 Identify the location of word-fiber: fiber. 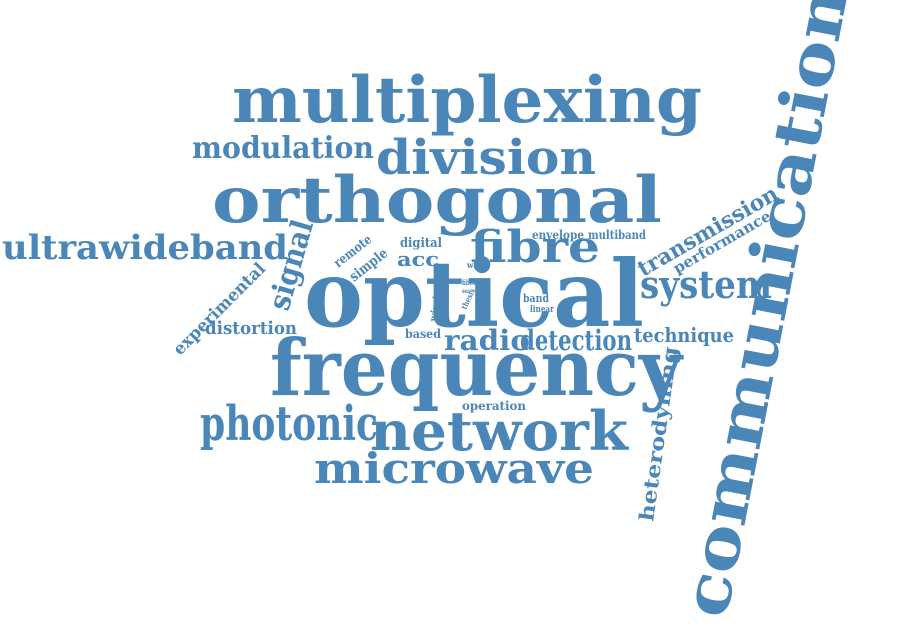
(469, 282).